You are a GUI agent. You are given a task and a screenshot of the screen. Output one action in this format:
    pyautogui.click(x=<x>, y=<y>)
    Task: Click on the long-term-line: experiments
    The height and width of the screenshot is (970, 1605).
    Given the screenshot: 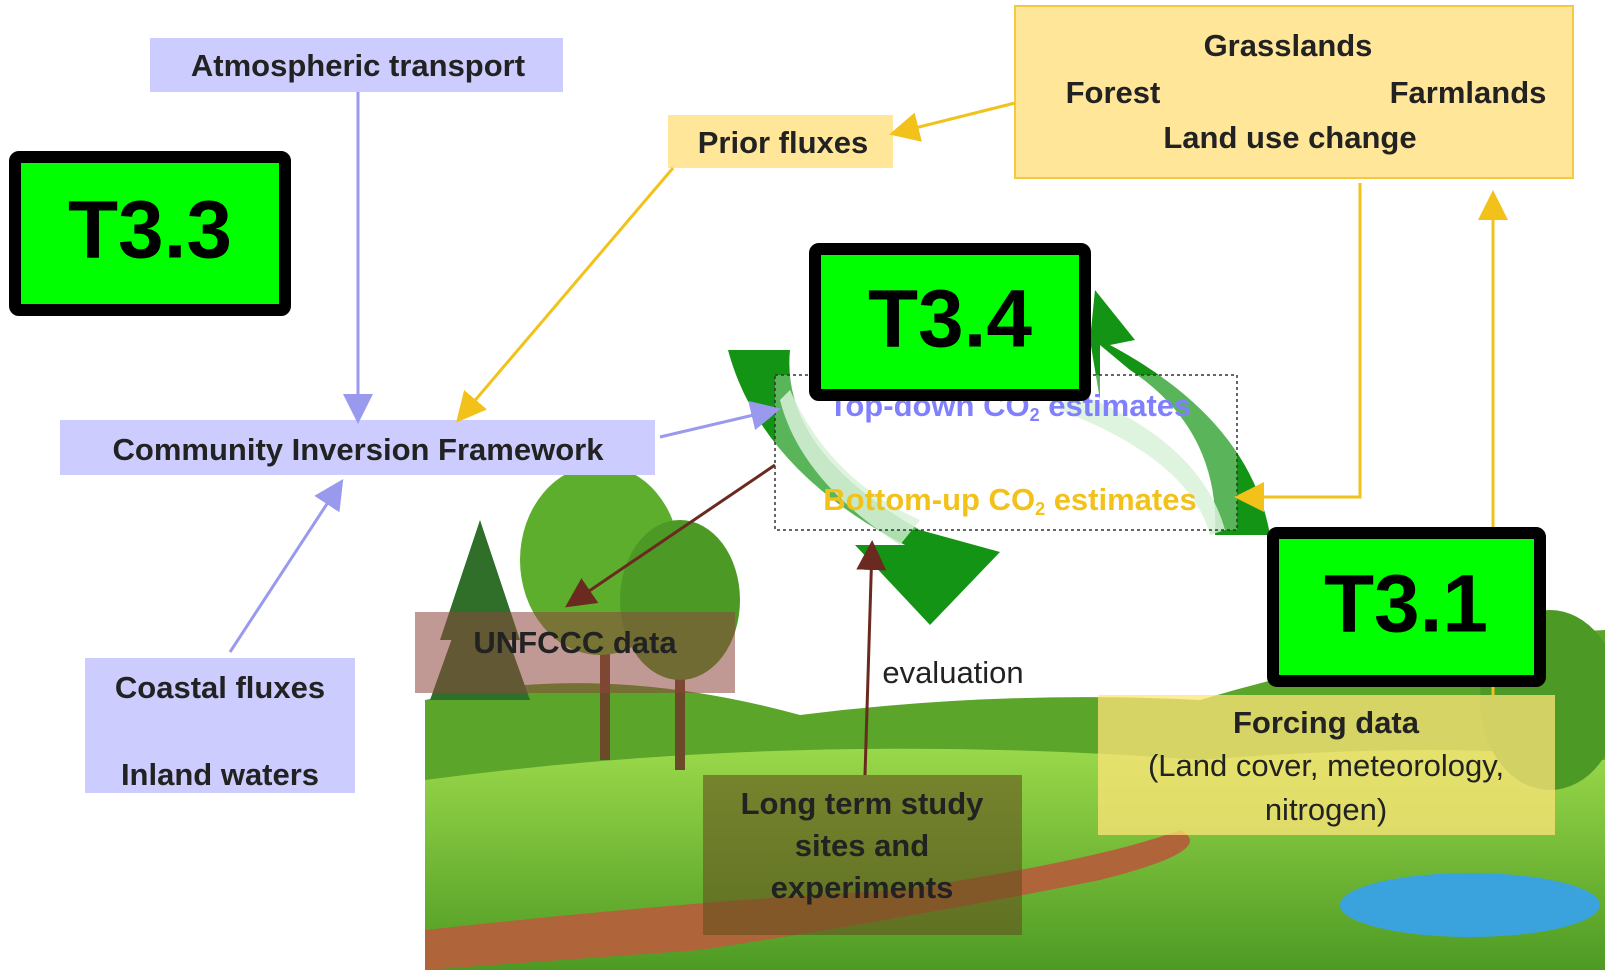 What is the action you would take?
    pyautogui.click(x=862, y=887)
    